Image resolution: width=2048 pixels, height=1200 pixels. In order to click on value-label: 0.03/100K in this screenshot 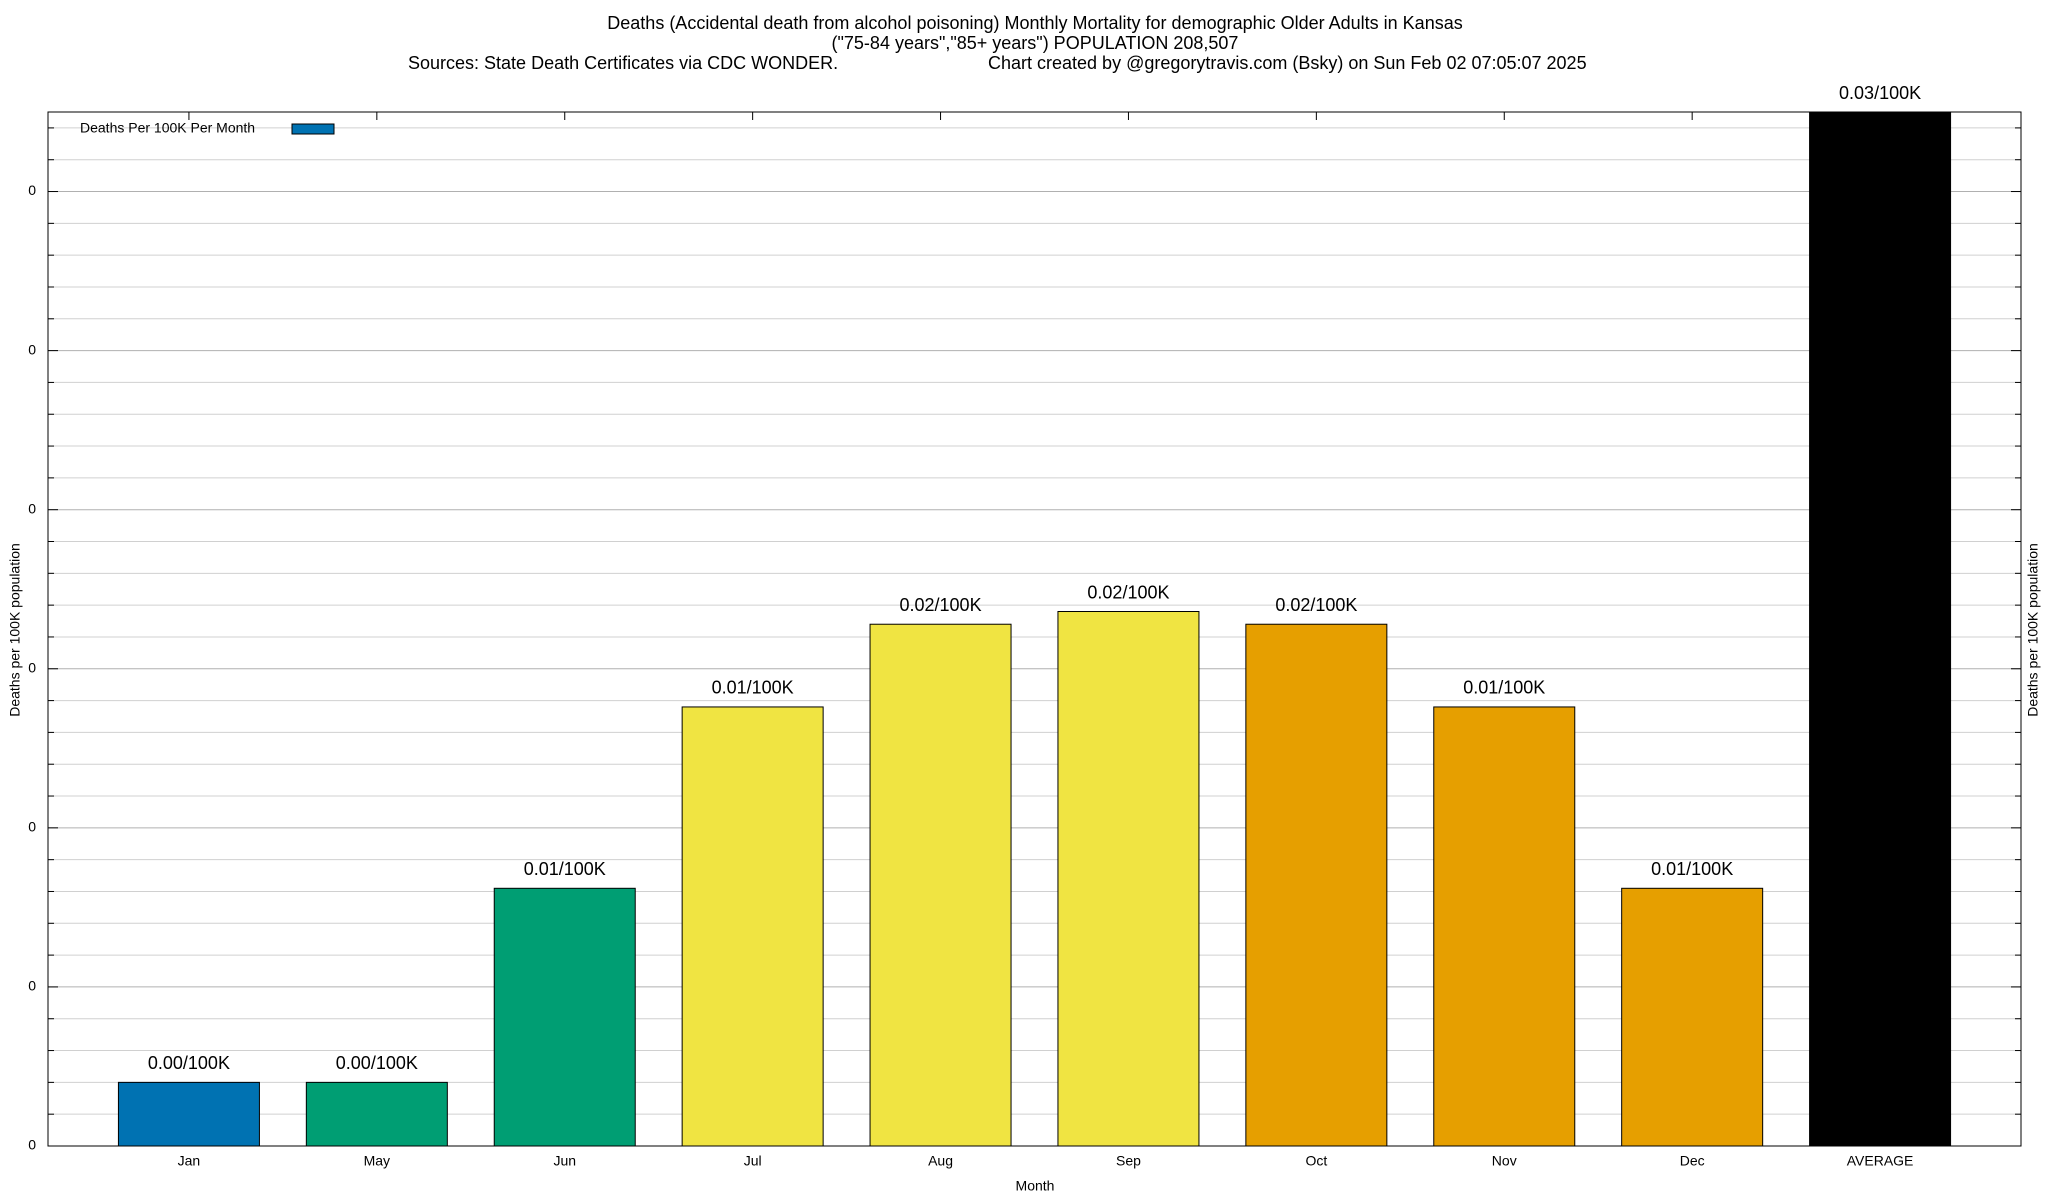, I will do `click(1880, 93)`.